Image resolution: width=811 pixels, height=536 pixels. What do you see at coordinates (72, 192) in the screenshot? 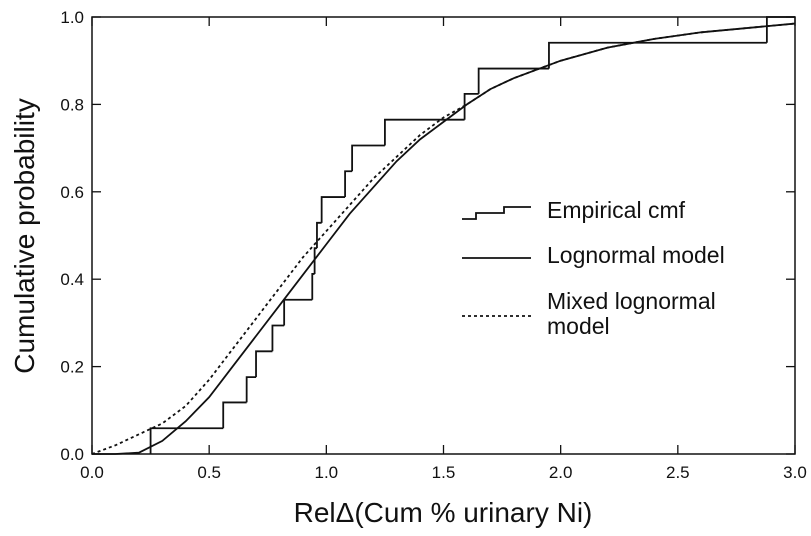
I see `y-tick-label: 0.6` at bounding box center [72, 192].